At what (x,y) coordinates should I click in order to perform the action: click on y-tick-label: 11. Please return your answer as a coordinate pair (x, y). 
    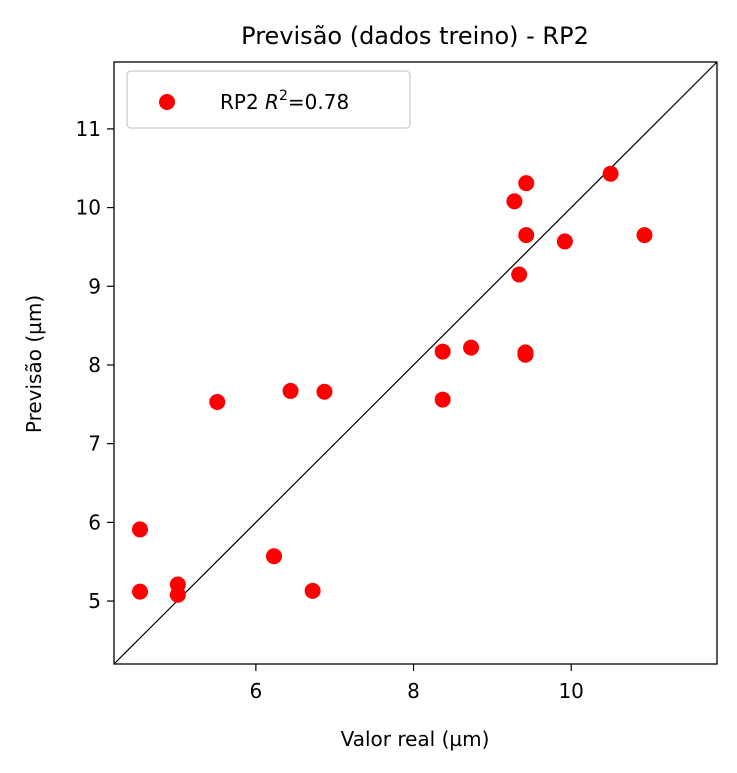
    Looking at the image, I should click on (88, 129).